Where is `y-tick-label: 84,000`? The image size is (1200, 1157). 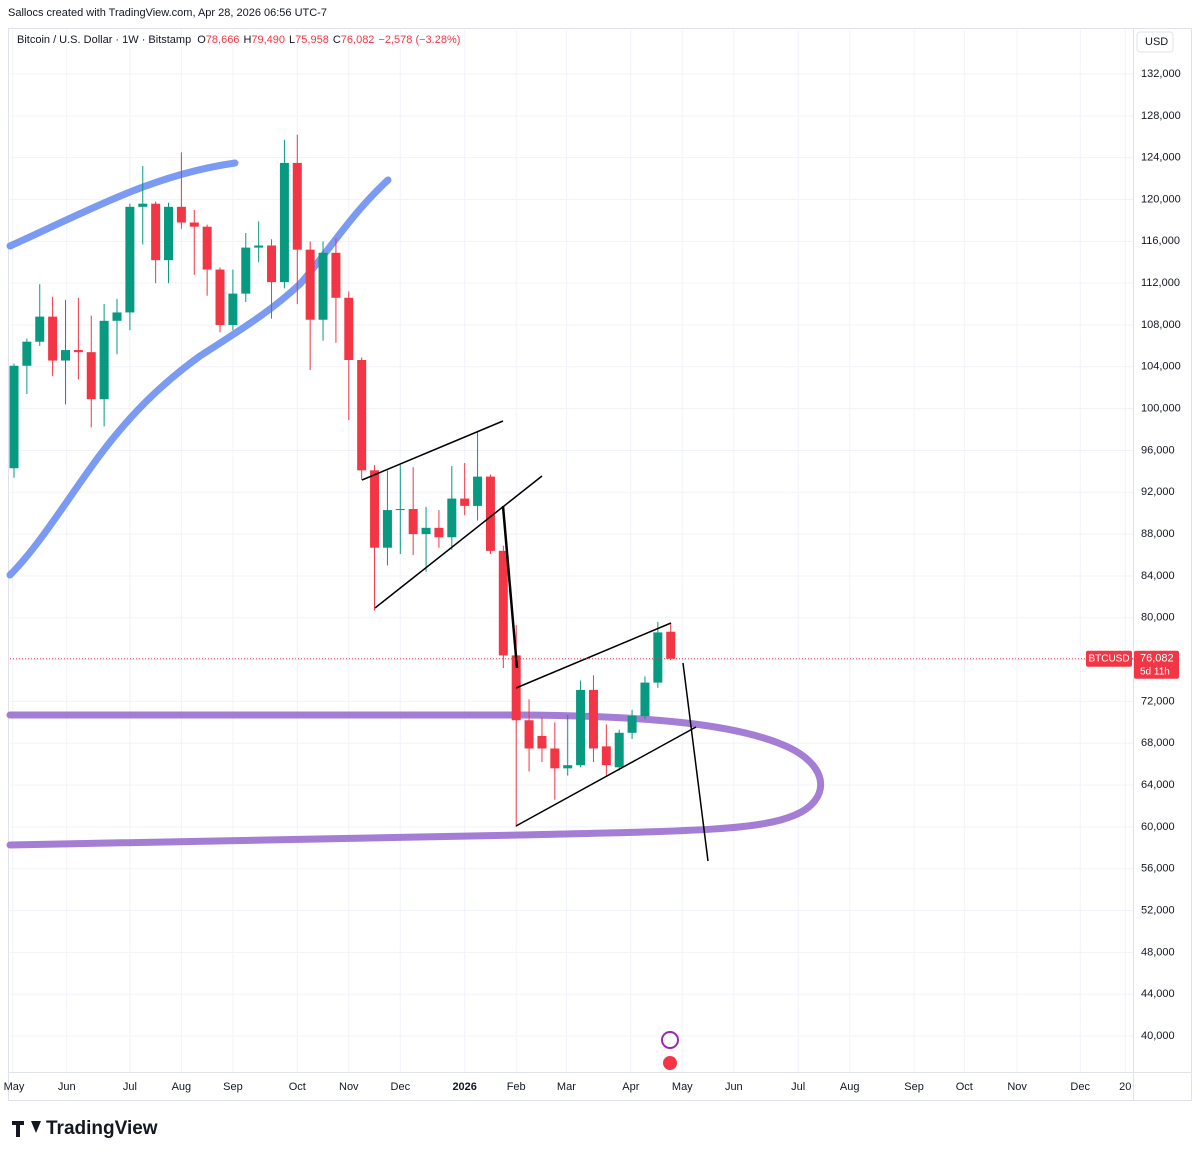 y-tick-label: 84,000 is located at coordinates (1158, 576).